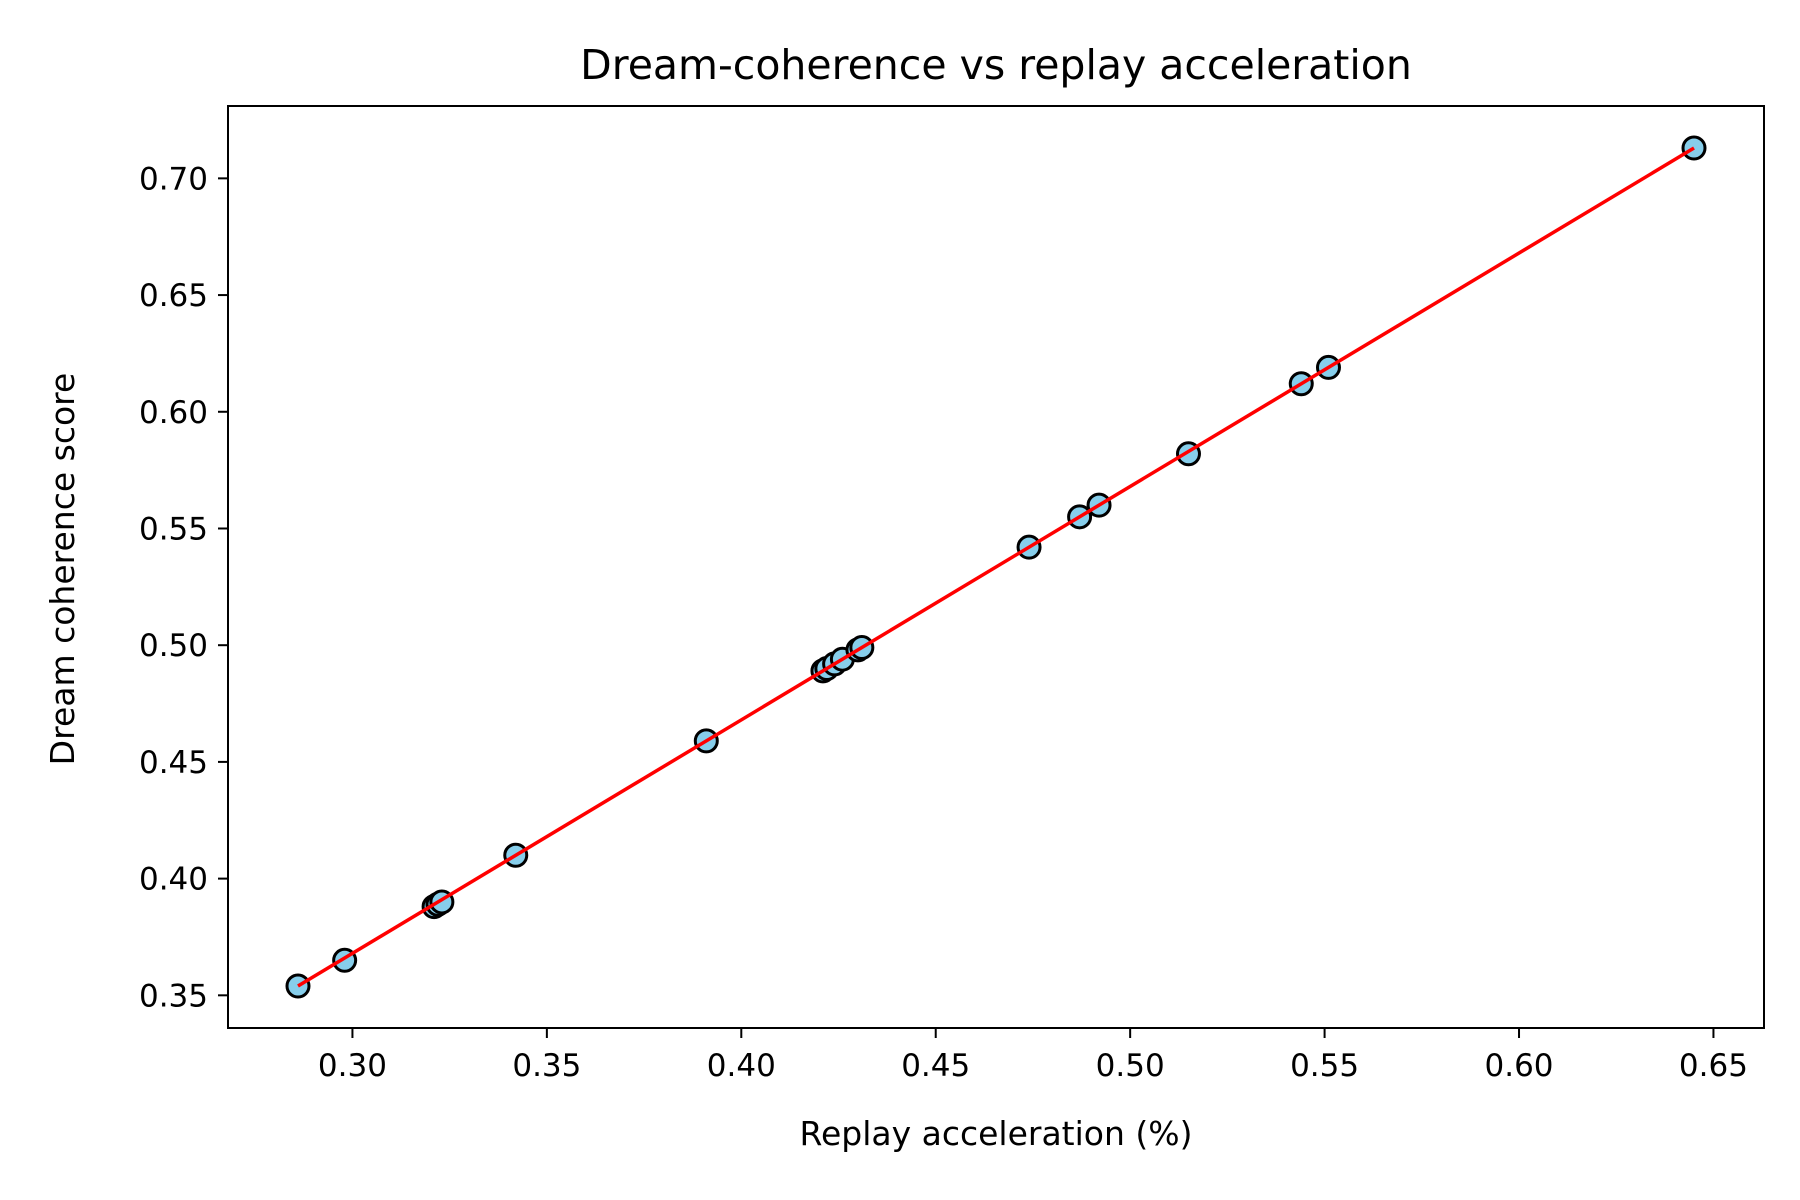 The width and height of the screenshot is (1800, 1200). Describe the element at coordinates (62, 569) in the screenshot. I see `y-axis-label: Dream coherence score` at that location.